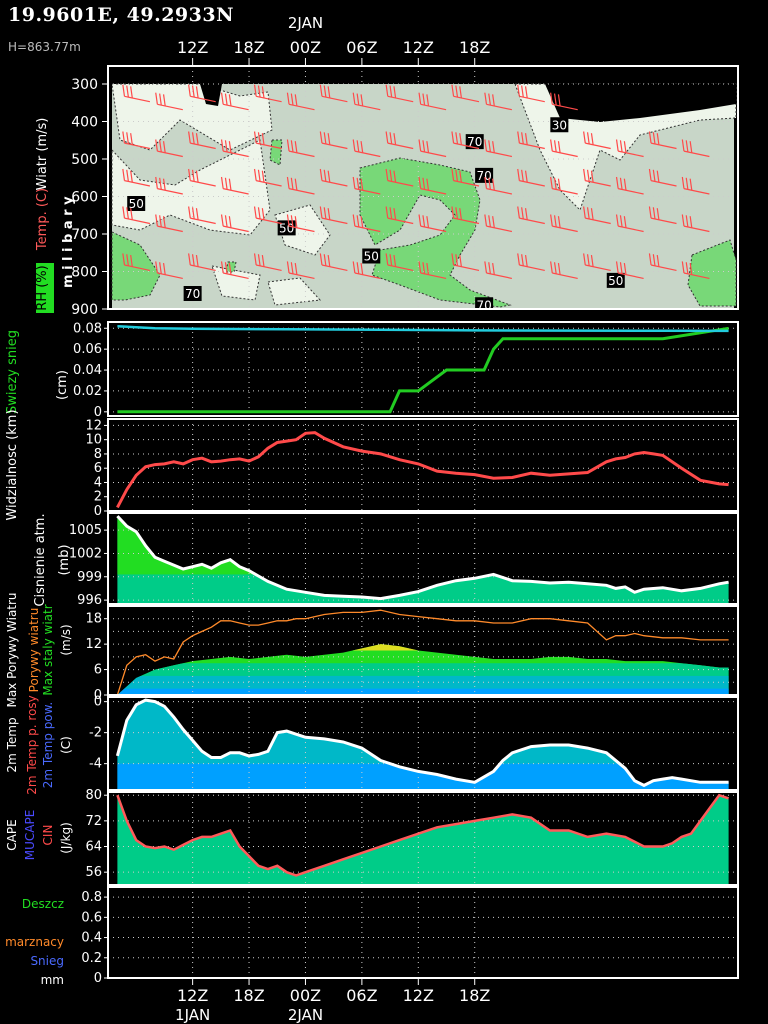 This screenshot has height=1024, width=768. I want to click on rh-dry-region, so click(191, 187).